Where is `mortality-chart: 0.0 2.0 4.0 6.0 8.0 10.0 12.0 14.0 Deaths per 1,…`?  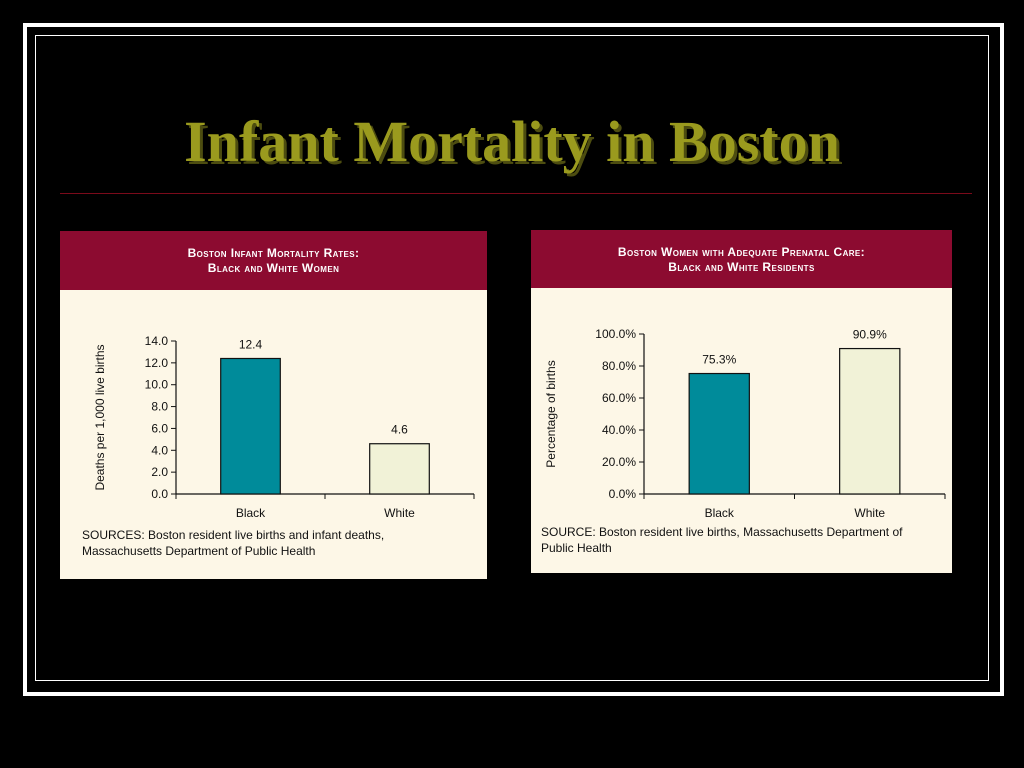
mortality-chart: 0.0 2.0 4.0 6.0 8.0 10.0 12.0 14.0 Deaths per 1,… is located at coordinates (284, 427).